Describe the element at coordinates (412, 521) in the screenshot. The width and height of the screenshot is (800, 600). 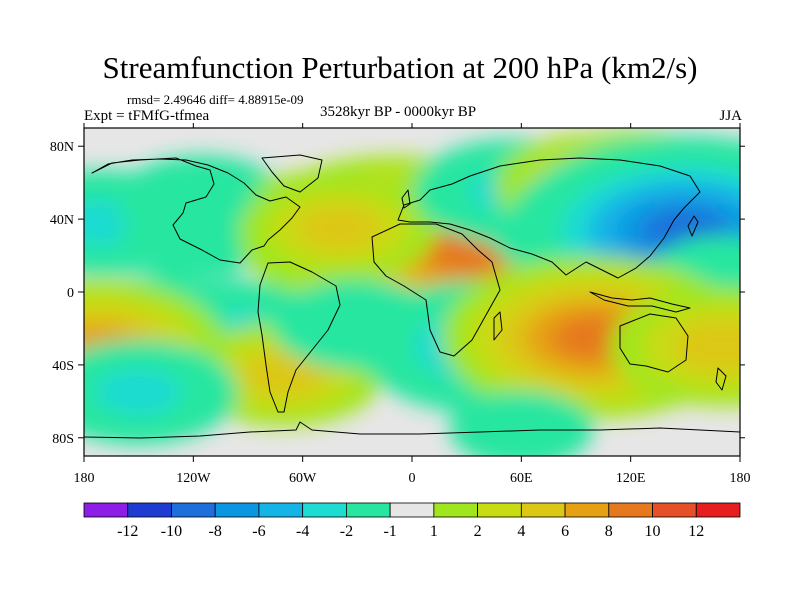
I see `colorbar: -12 -10 -8 -6 -4 -2 -1 1 2 4 6 8 10 12` at that location.